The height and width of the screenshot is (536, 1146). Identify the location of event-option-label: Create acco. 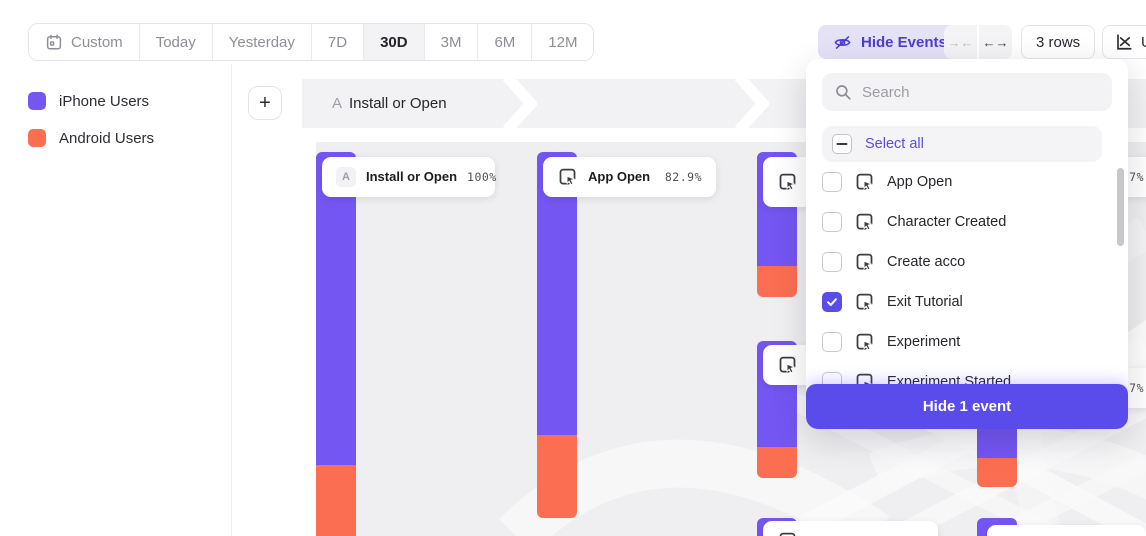
(926, 262).